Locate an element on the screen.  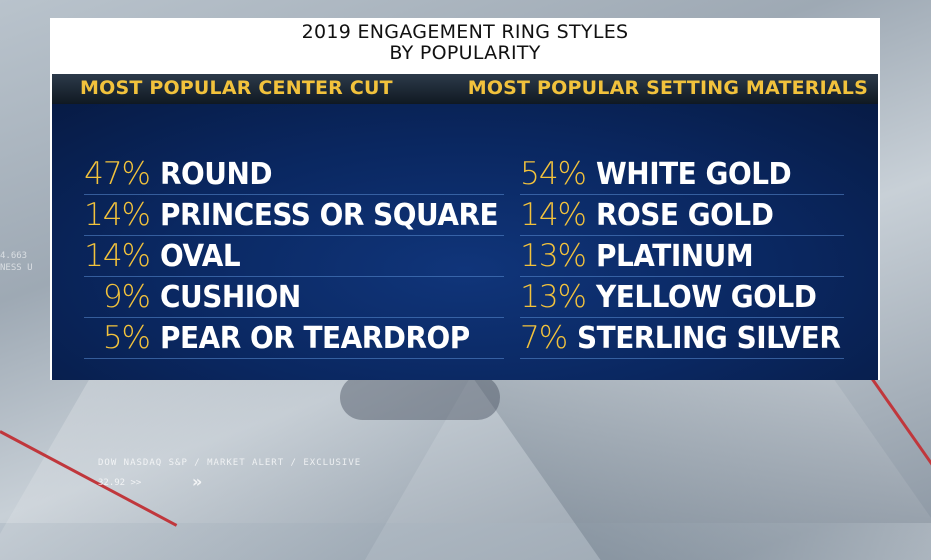
percent-value: 9% is located at coordinates (126, 297).